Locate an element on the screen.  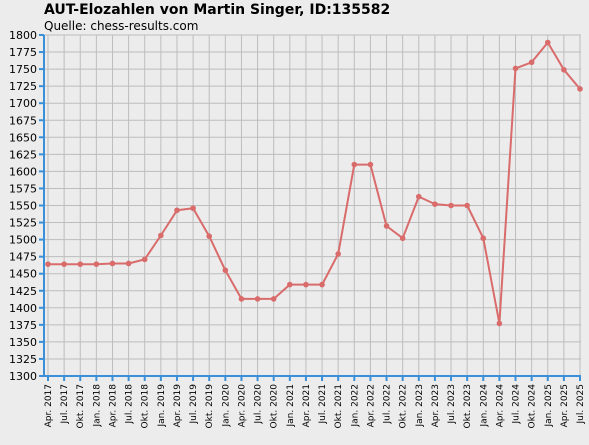
y-tick-label: 1625 is located at coordinates (23, 154).